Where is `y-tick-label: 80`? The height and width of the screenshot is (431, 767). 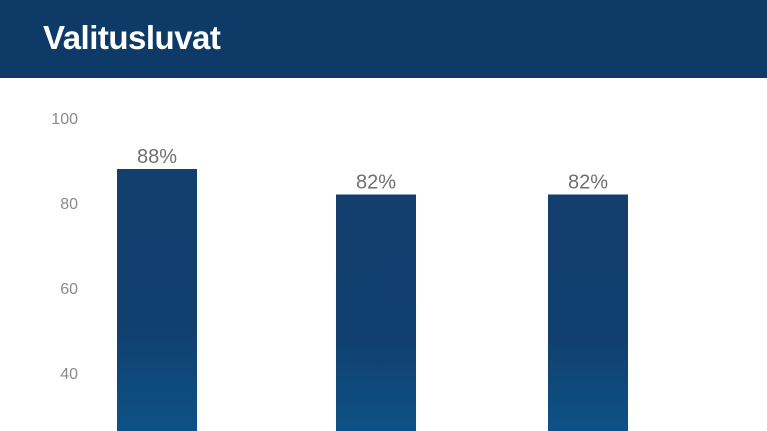
y-tick-label: 80 is located at coordinates (69, 204).